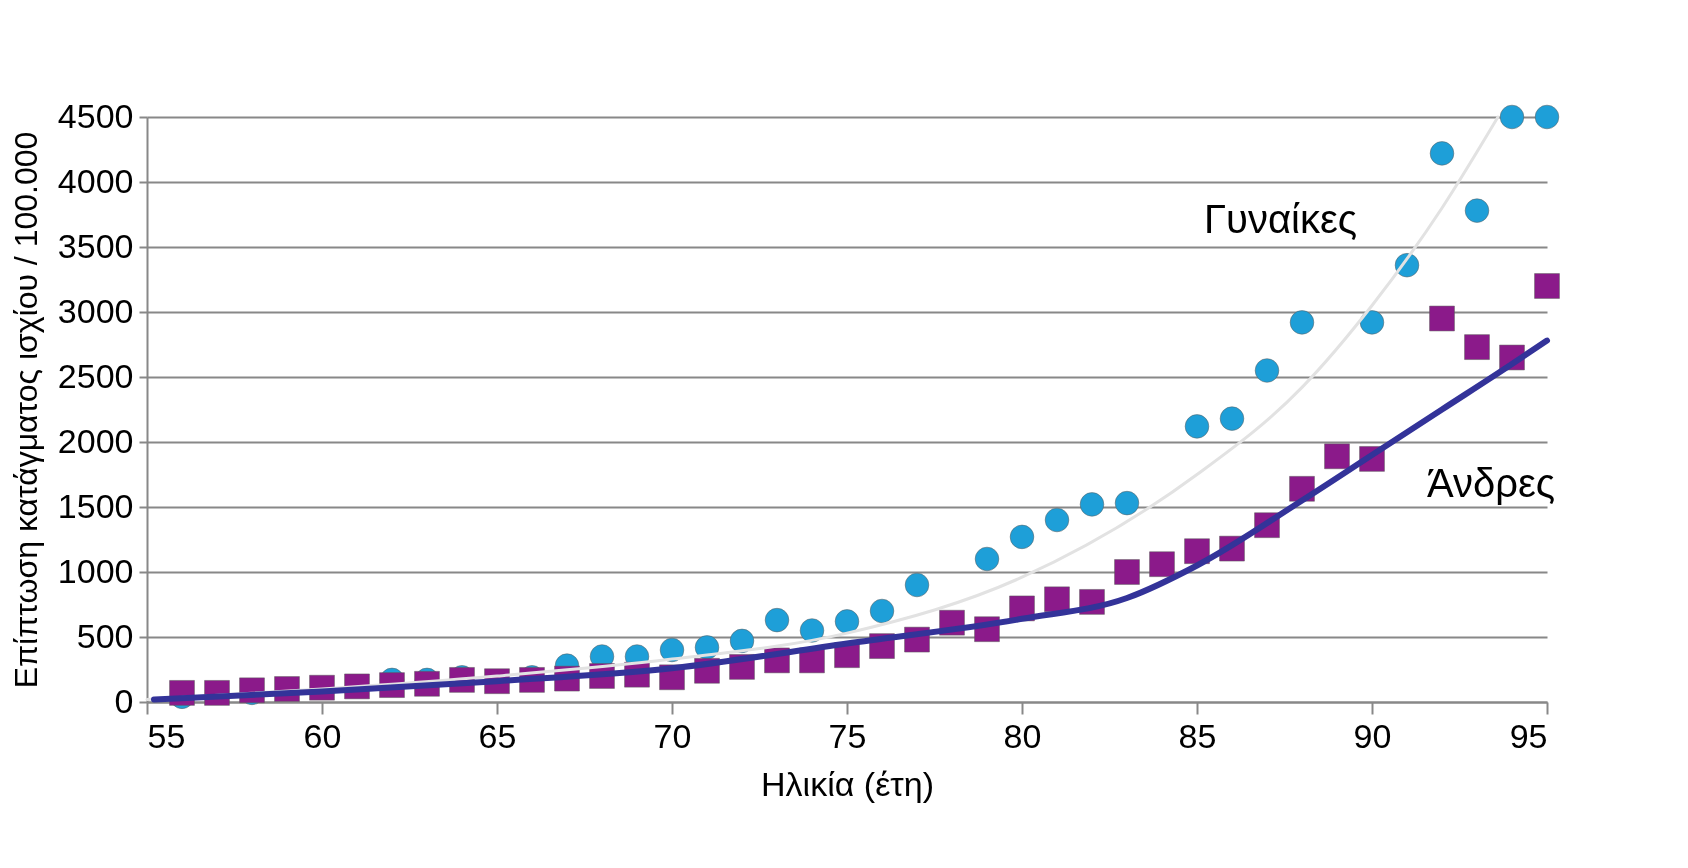 Image resolution: width=1688 pixels, height=868 pixels. What do you see at coordinates (95, 375) in the screenshot?
I see `y-tick-label: 2500` at bounding box center [95, 375].